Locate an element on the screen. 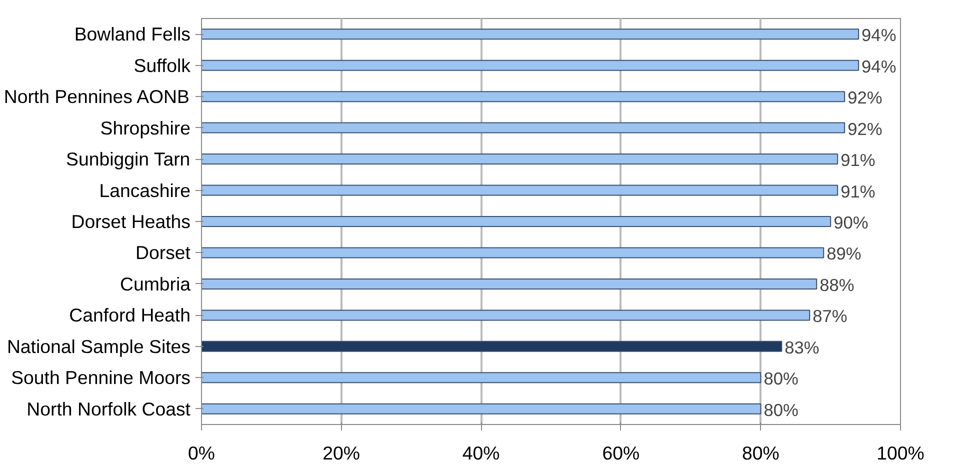 The image size is (957, 471). x-tick-label: 60% is located at coordinates (621, 453).